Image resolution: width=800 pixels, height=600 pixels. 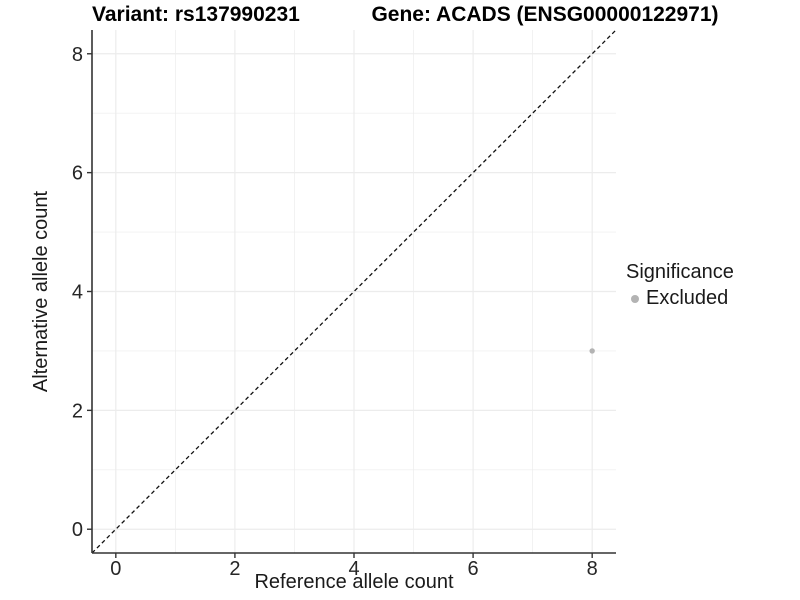 What do you see at coordinates (680, 272) in the screenshot?
I see `legend-title: Significance` at bounding box center [680, 272].